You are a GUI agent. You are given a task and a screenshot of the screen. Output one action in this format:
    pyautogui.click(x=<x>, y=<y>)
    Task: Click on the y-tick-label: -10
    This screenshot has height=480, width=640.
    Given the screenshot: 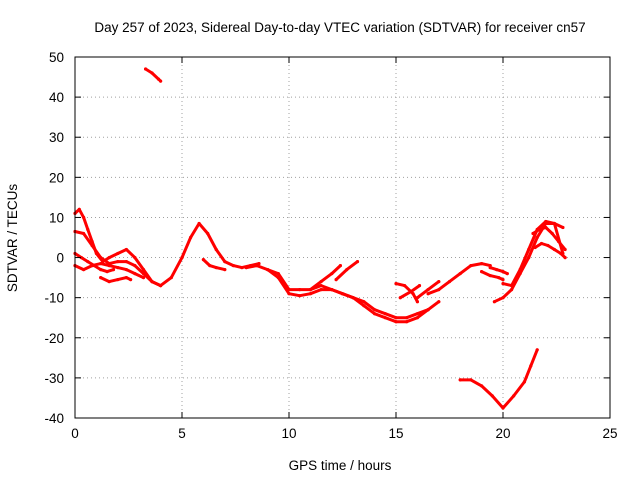 What is the action you would take?
    pyautogui.click(x=54, y=298)
    